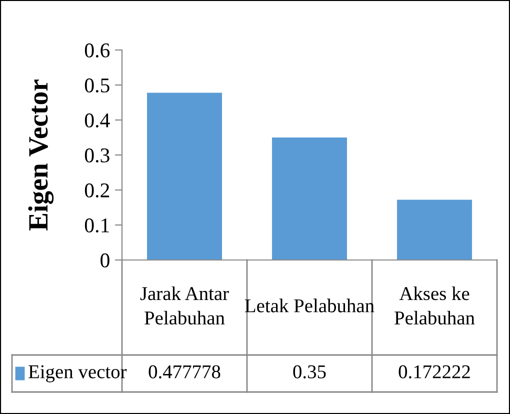 The image size is (510, 414). Describe the element at coordinates (434, 305) in the screenshot. I see `x-tick-label: Akses ke Pelabuhan` at that location.